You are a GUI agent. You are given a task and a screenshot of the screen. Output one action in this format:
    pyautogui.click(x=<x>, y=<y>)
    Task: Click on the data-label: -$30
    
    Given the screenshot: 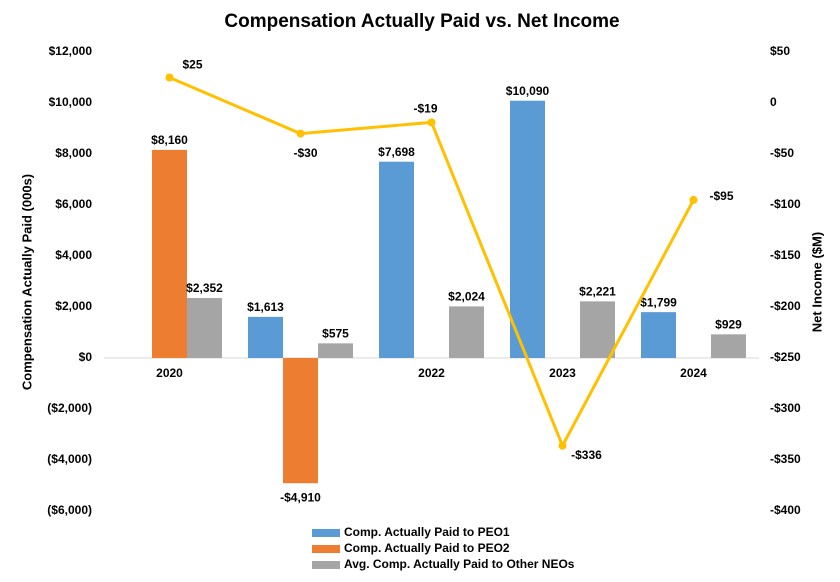 What is the action you would take?
    pyautogui.click(x=305, y=153)
    